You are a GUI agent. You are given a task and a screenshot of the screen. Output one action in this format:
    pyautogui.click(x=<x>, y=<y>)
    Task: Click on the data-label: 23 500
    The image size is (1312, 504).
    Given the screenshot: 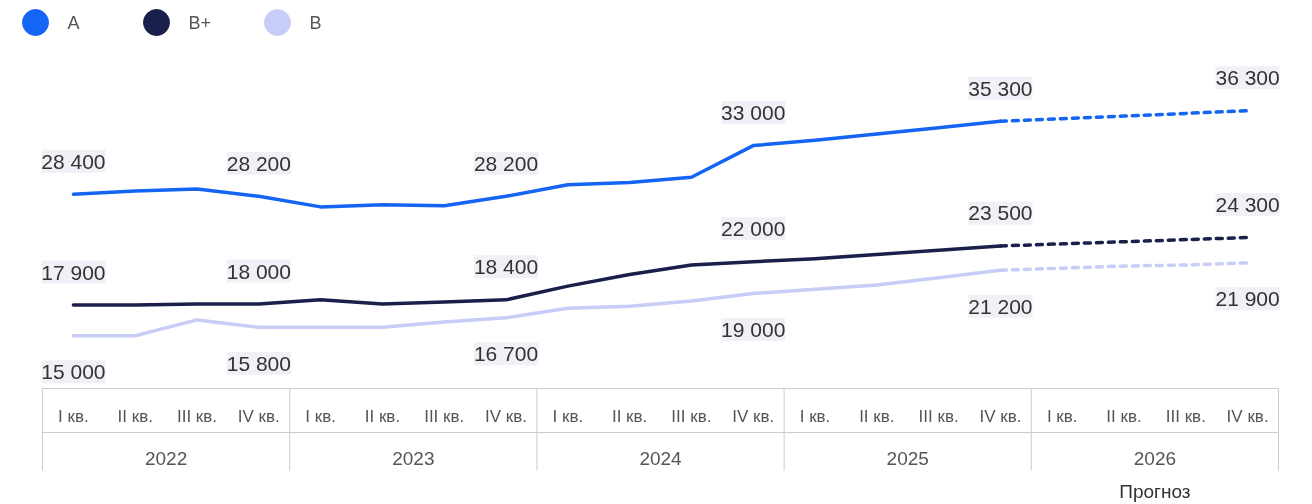 What is the action you would take?
    pyautogui.click(x=1000, y=213)
    